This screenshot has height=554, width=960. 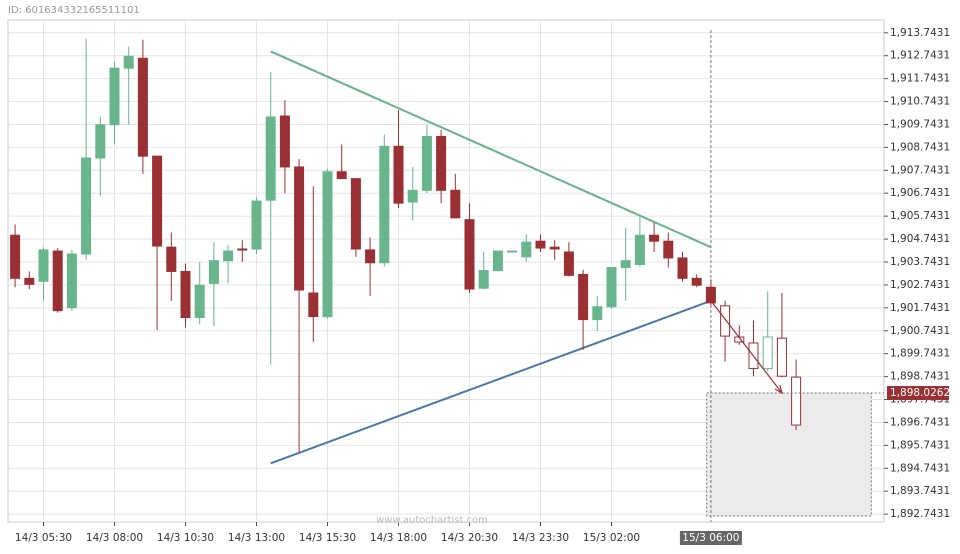 I want to click on target-label: 1,898.0262, so click(x=920, y=393).